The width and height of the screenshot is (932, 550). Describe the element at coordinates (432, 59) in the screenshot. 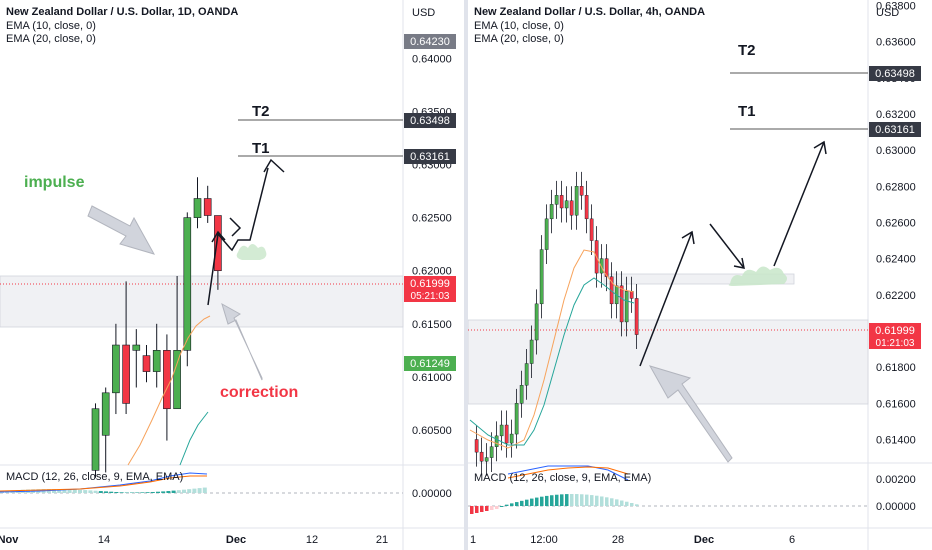

I see `price-tick: 0.64000` at that location.